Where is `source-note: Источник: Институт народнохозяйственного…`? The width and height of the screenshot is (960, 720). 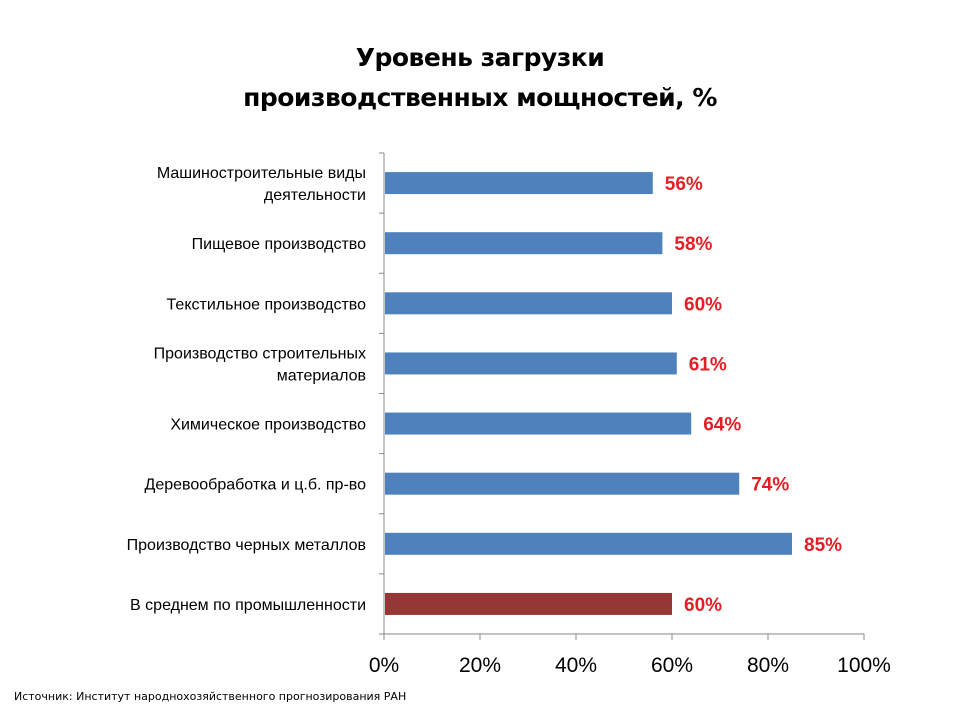 source-note: Источник: Институт народнохозяйственного… is located at coordinates (210, 696).